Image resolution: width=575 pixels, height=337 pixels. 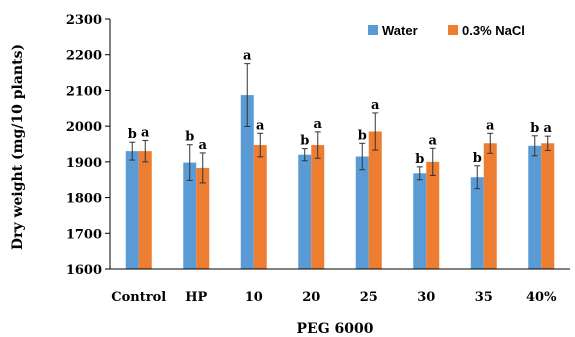 I want to click on legend-label-nacl: 0.3% NaCl, so click(x=493, y=30).